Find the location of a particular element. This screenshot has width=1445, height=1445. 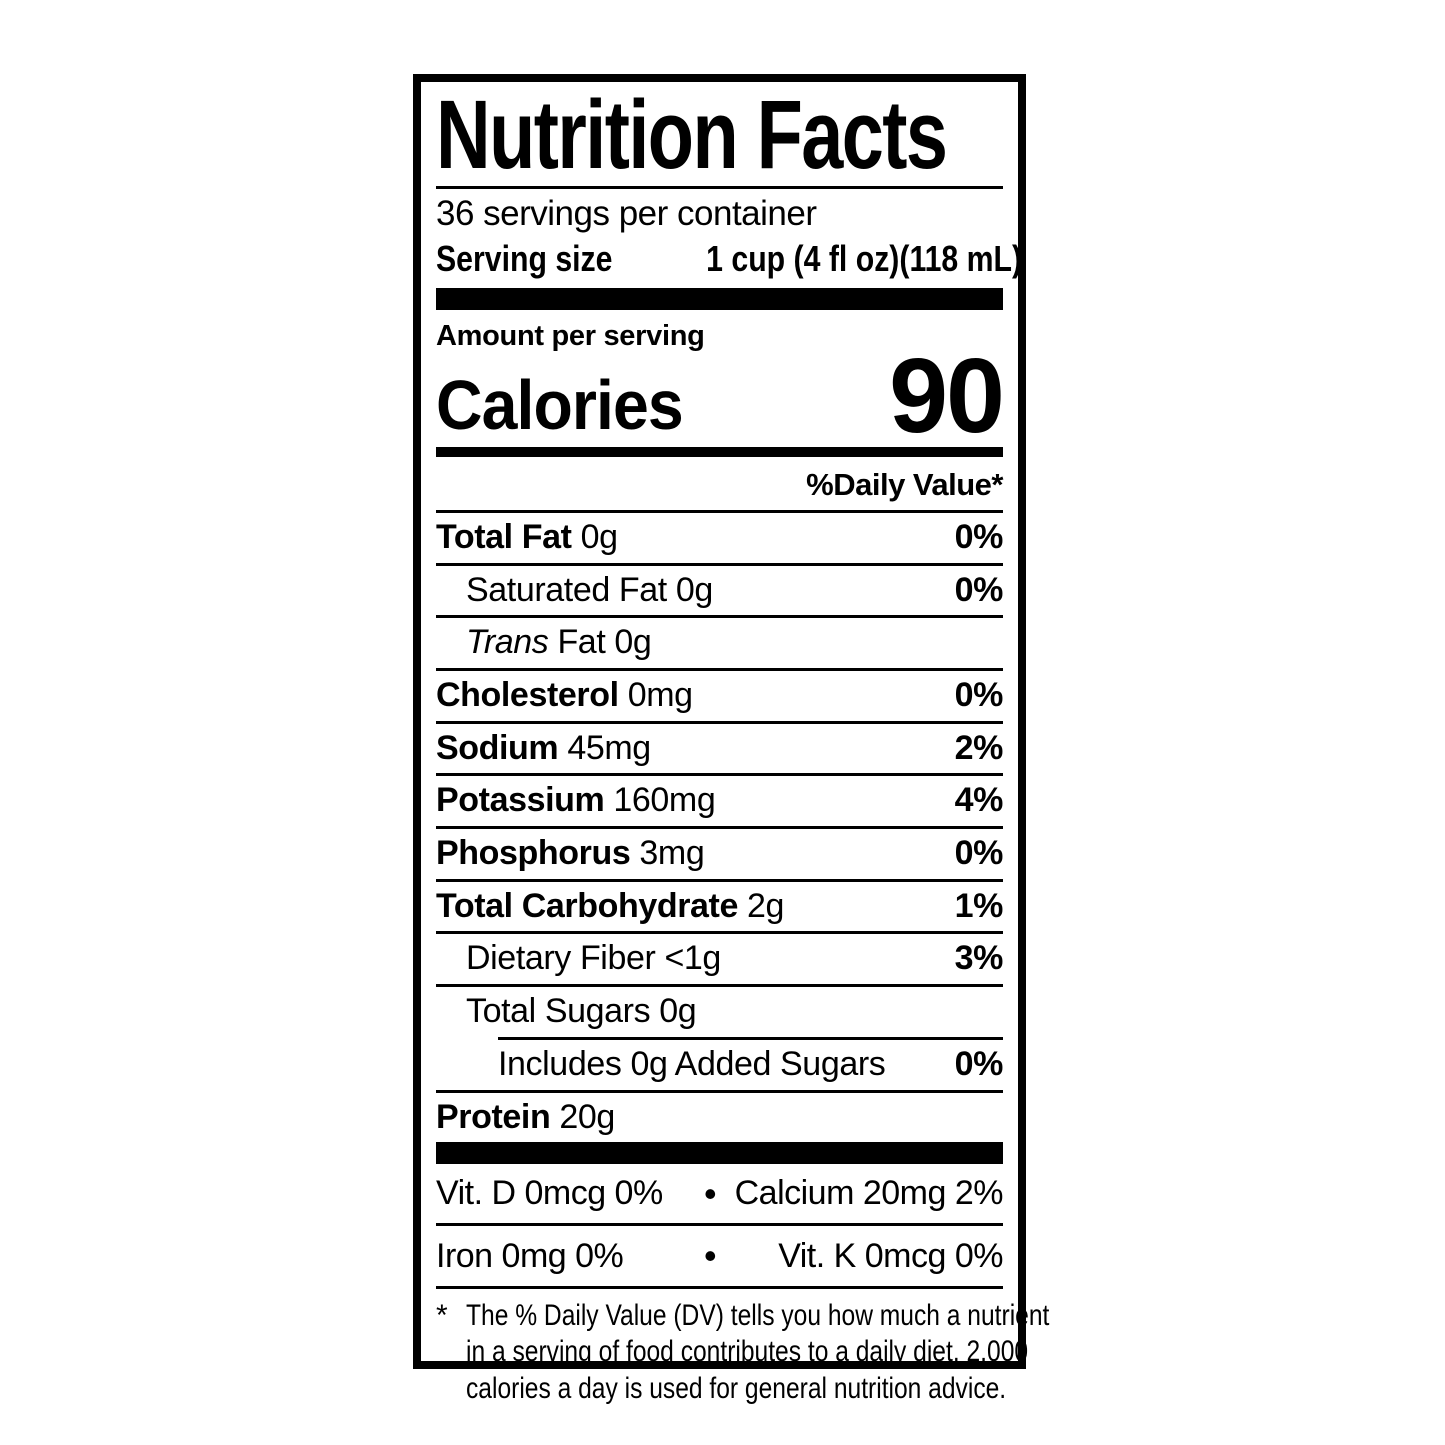

nutrient-row-cholesterol: Cholesterol 0mg 0% is located at coordinates (719, 696).